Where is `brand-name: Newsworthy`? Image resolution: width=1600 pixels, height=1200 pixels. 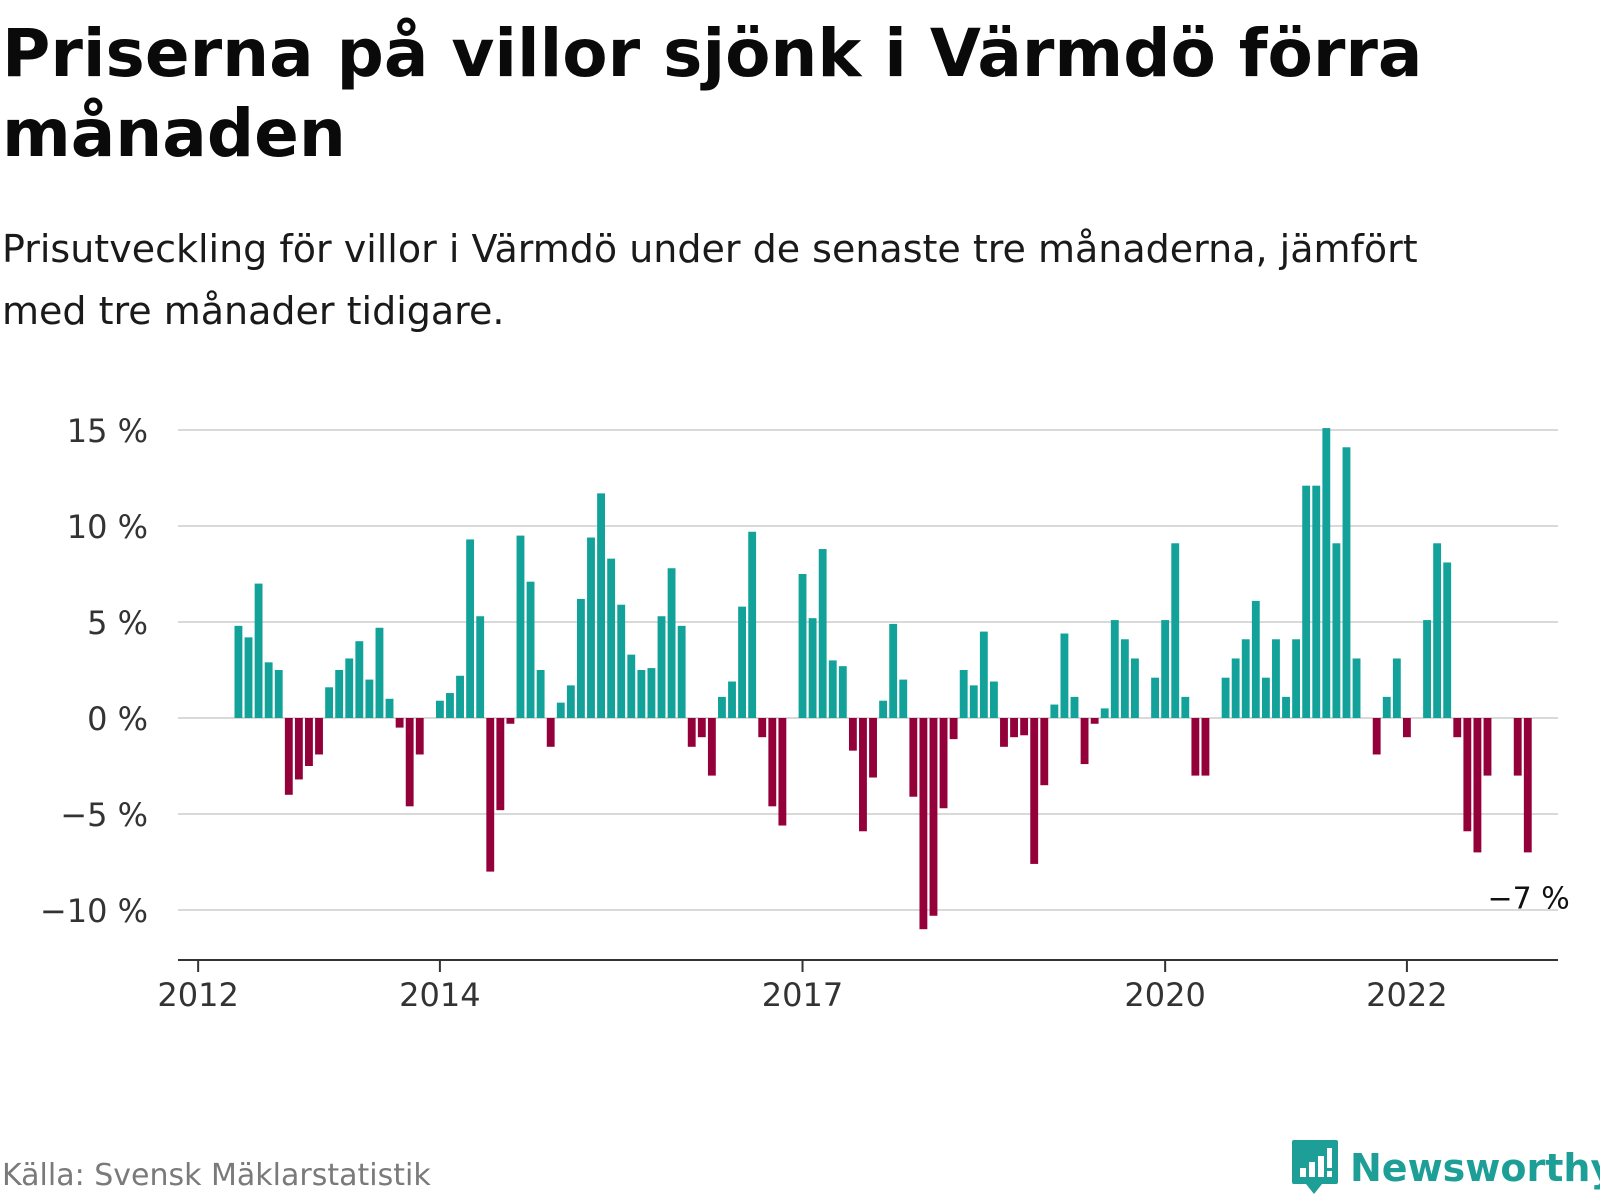
brand-name: Newsworthy is located at coordinates (1475, 1168).